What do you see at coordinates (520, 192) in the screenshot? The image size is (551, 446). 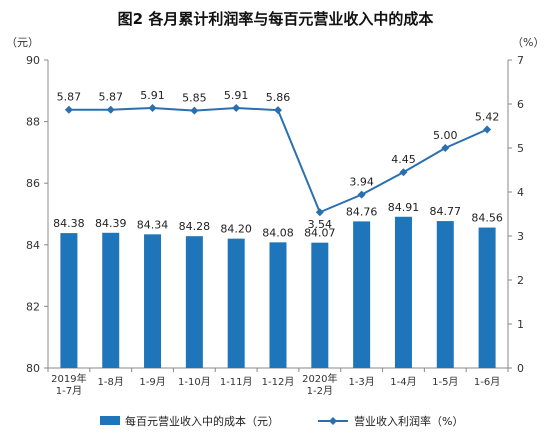 I see `right-tick-label: 4` at bounding box center [520, 192].